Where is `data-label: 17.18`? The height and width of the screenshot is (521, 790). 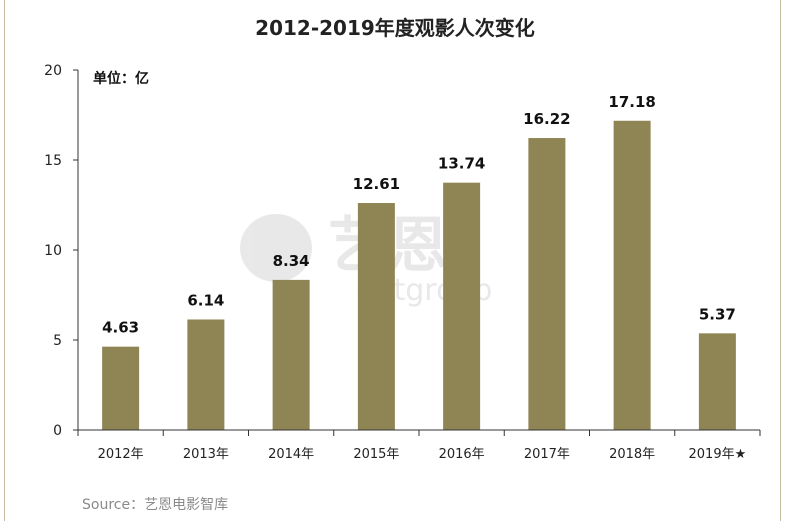 data-label: 17.18 is located at coordinates (631, 102).